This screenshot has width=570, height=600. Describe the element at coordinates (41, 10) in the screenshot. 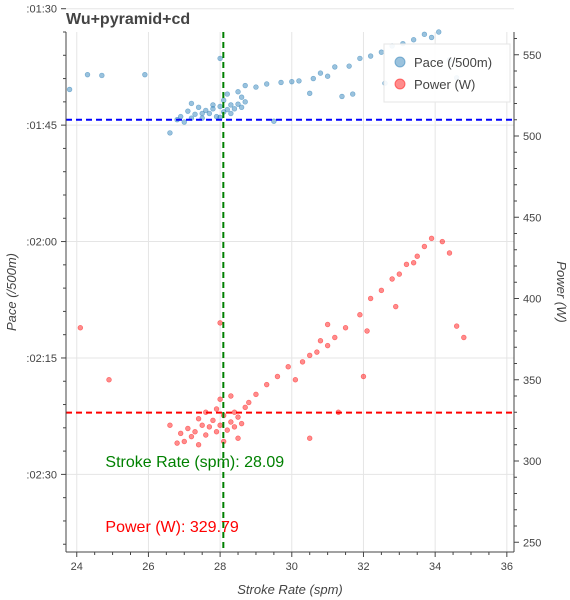

I see `y-left-tick-label: :01:30` at that location.